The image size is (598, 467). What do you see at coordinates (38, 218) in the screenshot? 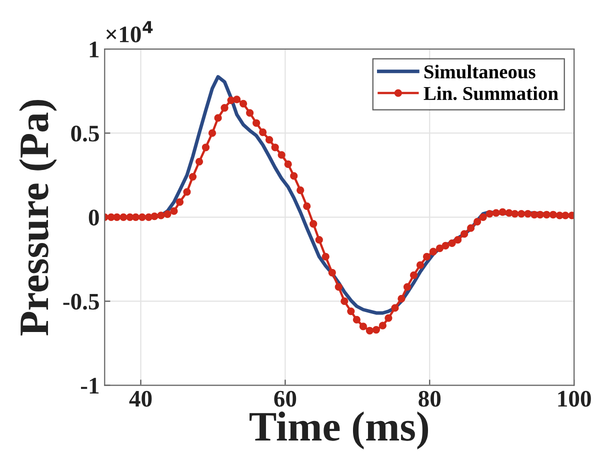
I see `y-axis-title: Pressure (Pa)` at bounding box center [38, 218].